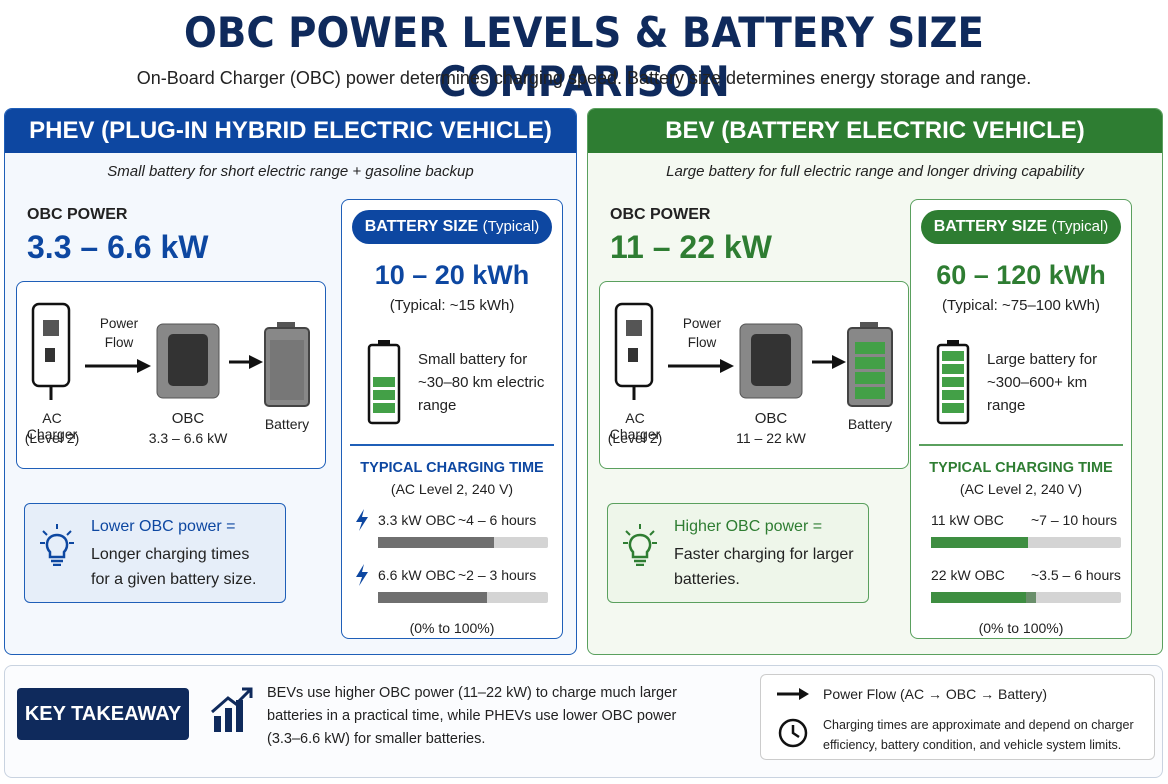 This screenshot has height=784, width=1168. I want to click on row-time: ~3.5 – 6 hours, so click(1076, 575).